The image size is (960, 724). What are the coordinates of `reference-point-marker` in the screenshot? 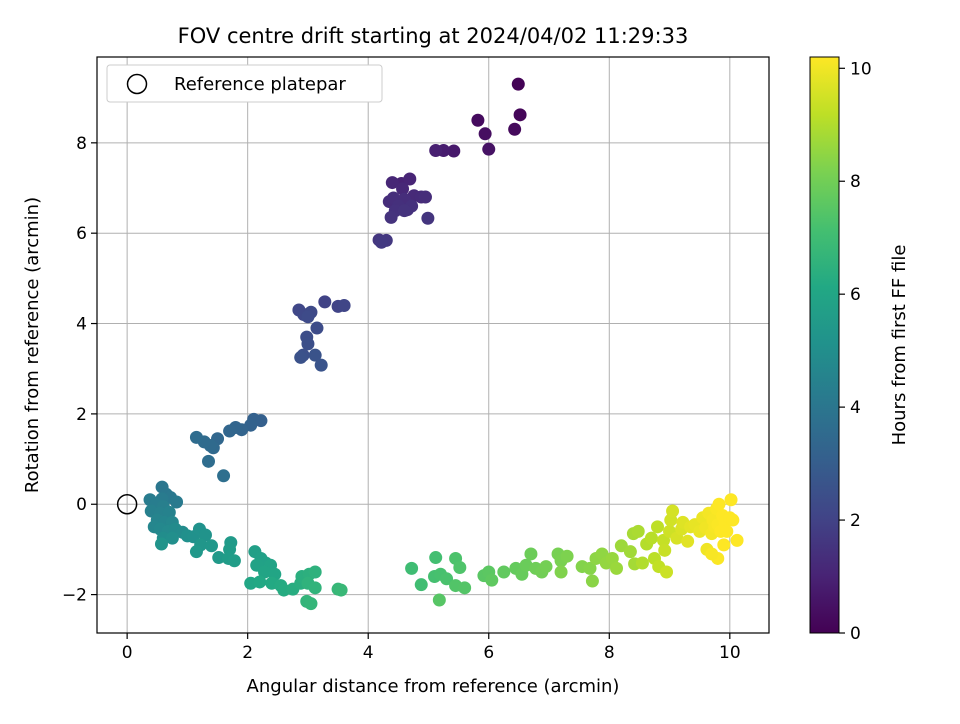 It's located at (127, 504).